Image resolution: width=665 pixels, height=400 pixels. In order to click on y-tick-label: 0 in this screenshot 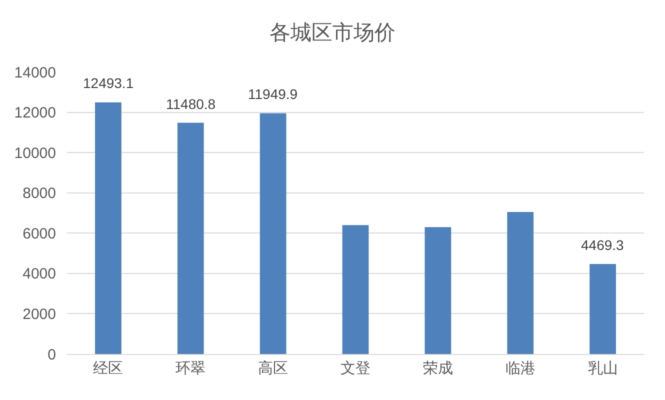, I will do `click(52, 355)`.